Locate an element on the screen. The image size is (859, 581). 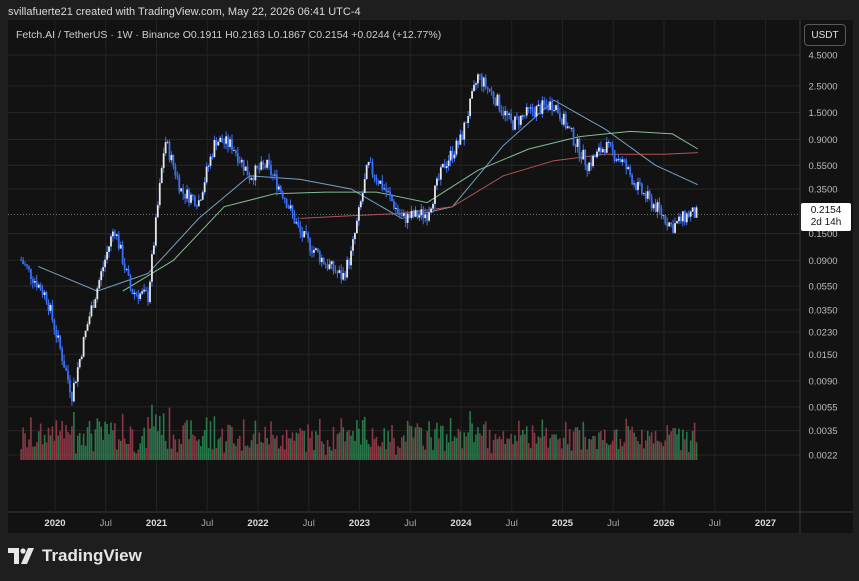
y-tick-label: 0.0035 is located at coordinates (822, 431).